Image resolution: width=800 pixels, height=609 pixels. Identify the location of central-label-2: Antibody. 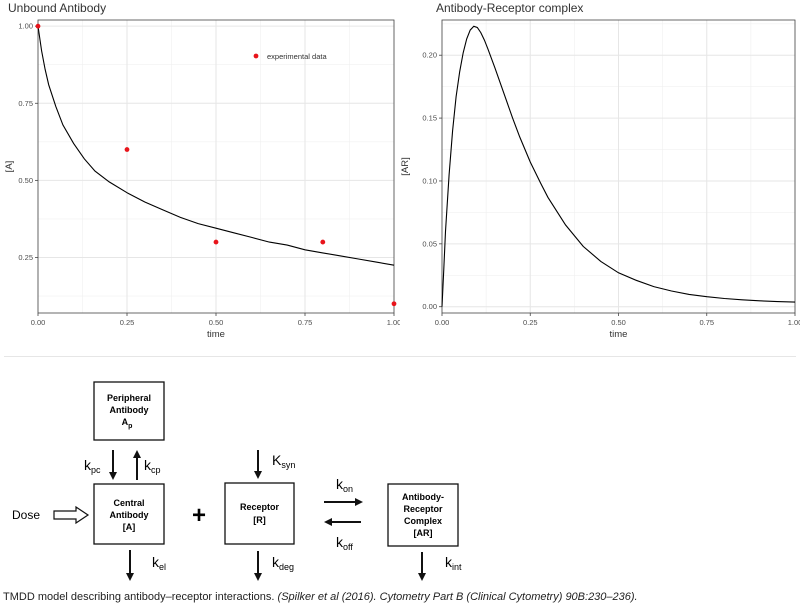
(129, 515).